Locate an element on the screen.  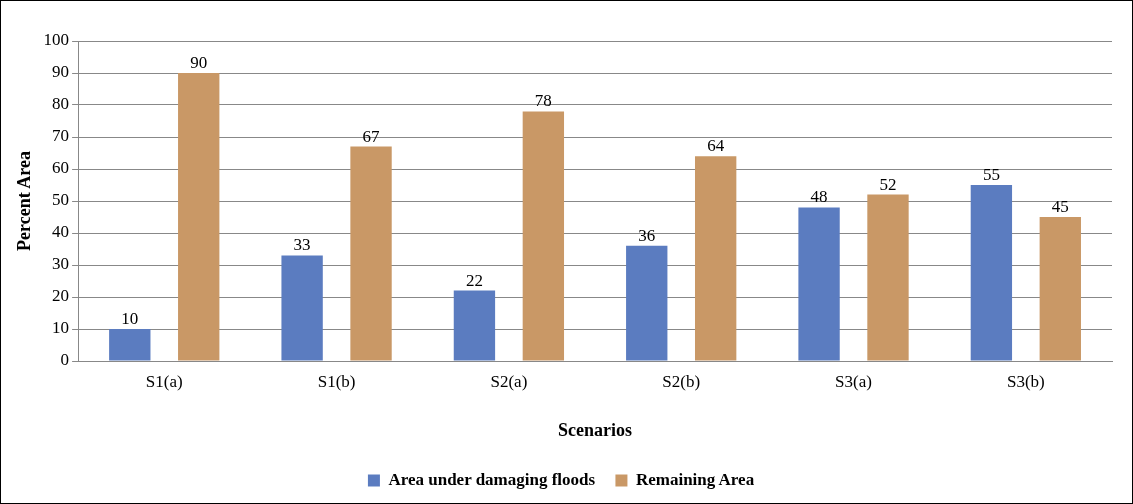
data-label: 48 is located at coordinates (819, 197).